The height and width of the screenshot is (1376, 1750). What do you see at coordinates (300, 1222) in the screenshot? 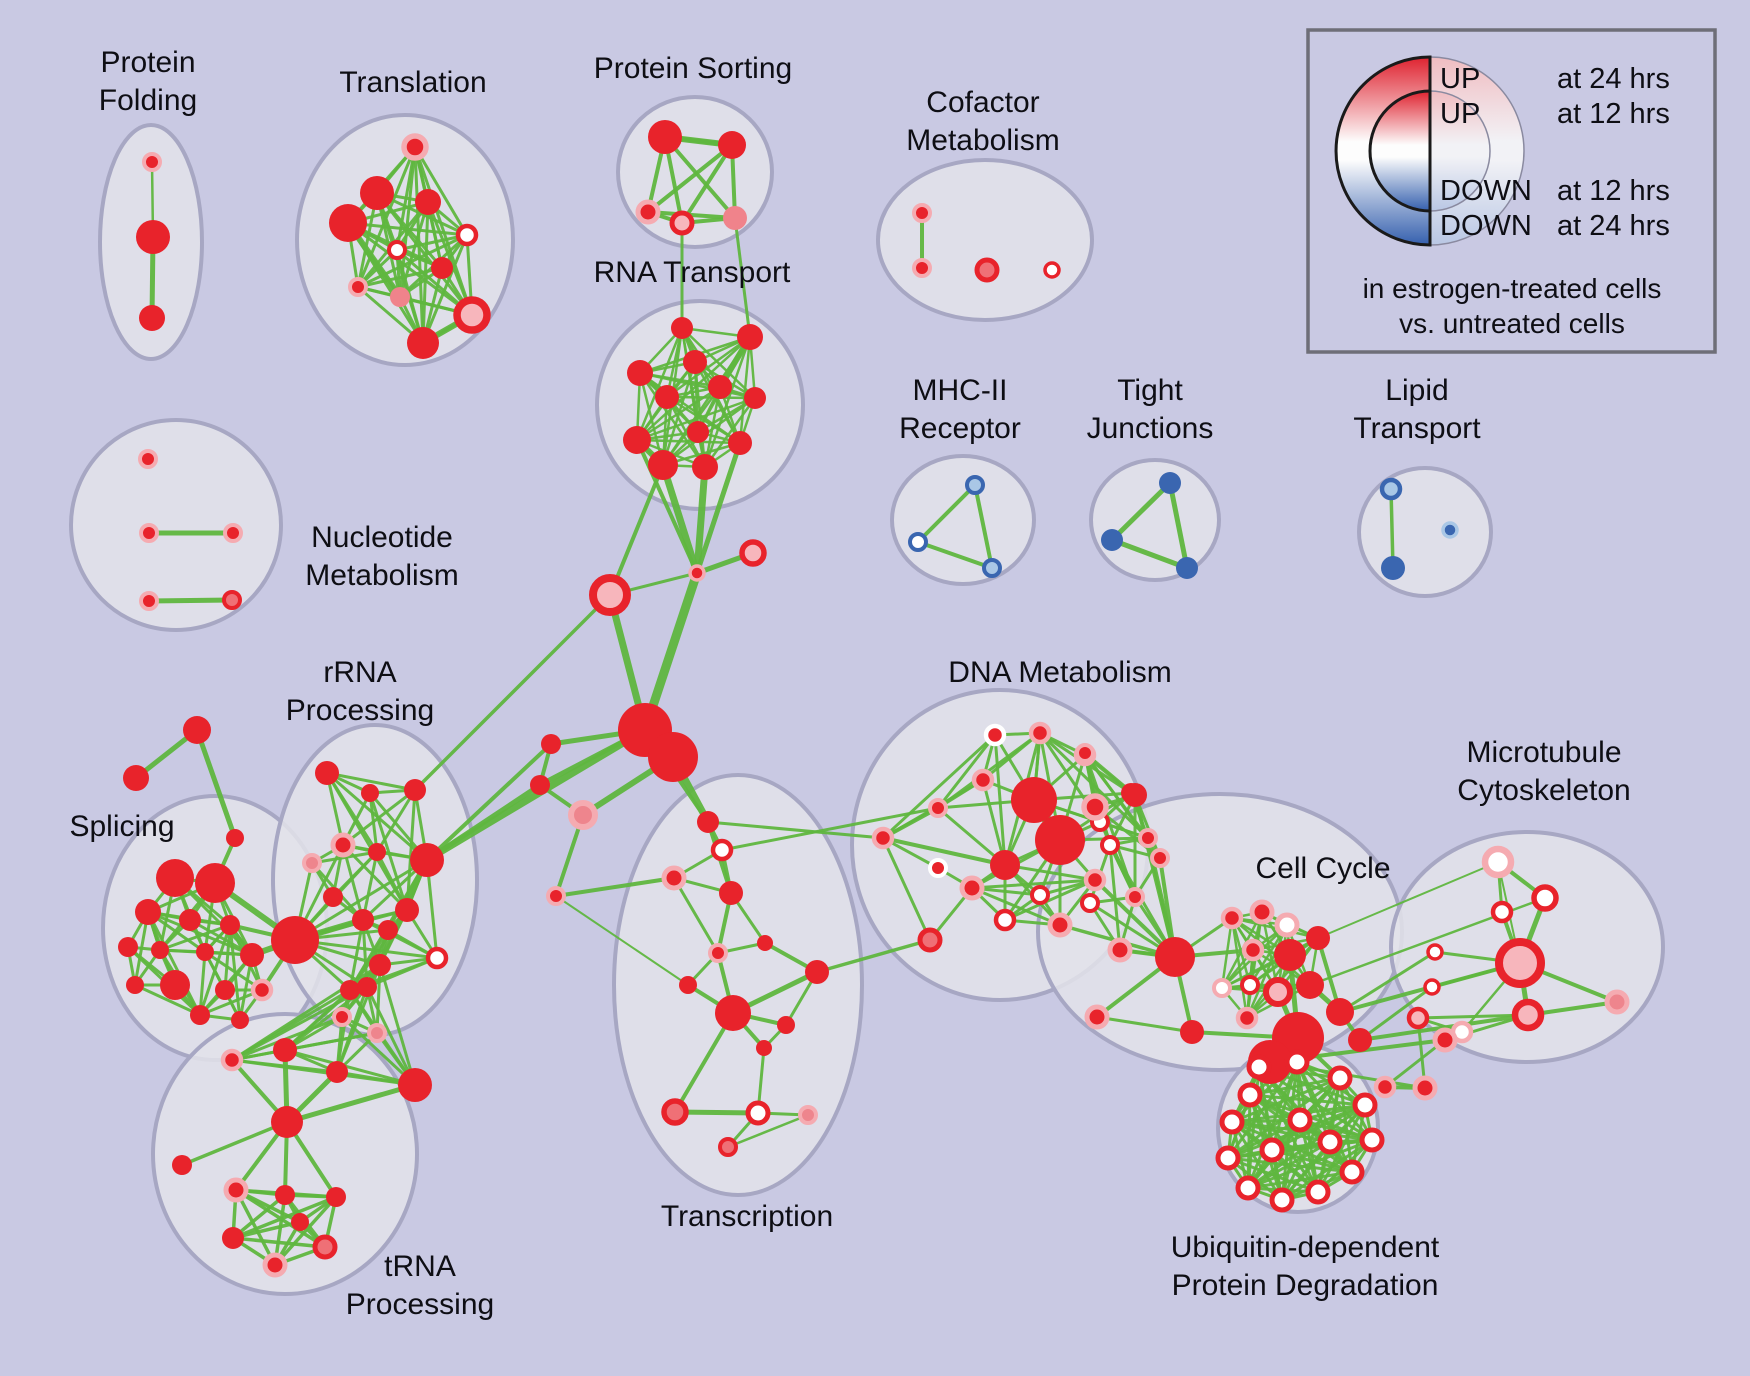
I see `node-tn7` at bounding box center [300, 1222].